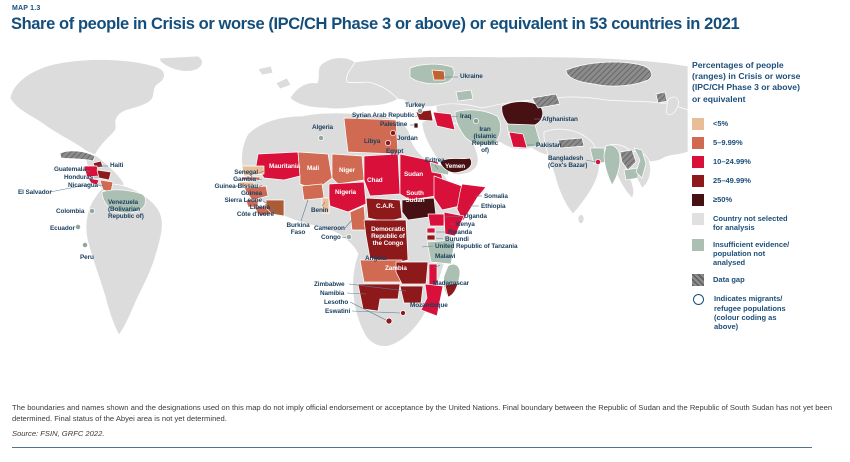 Image resolution: width=850 pixels, height=462 pixels. What do you see at coordinates (771, 180) in the screenshot?
I see `legend-item: 25–49.99%` at bounding box center [771, 180].